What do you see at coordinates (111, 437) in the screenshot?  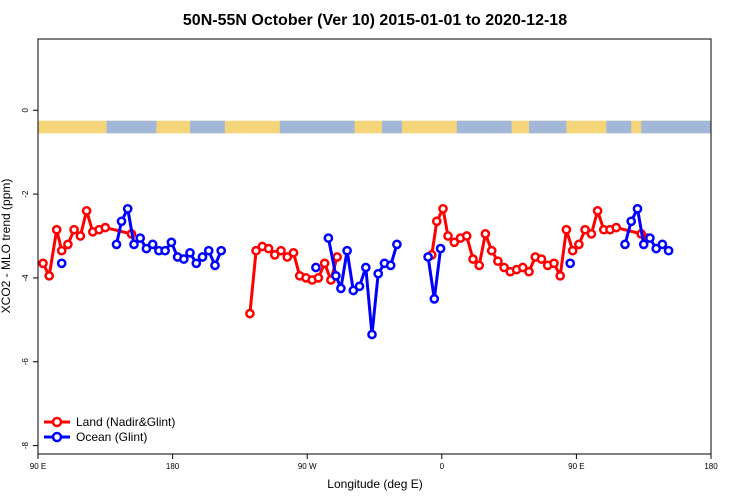 I see `legend-ocean-label: Ocean (Glint)` at bounding box center [111, 437].